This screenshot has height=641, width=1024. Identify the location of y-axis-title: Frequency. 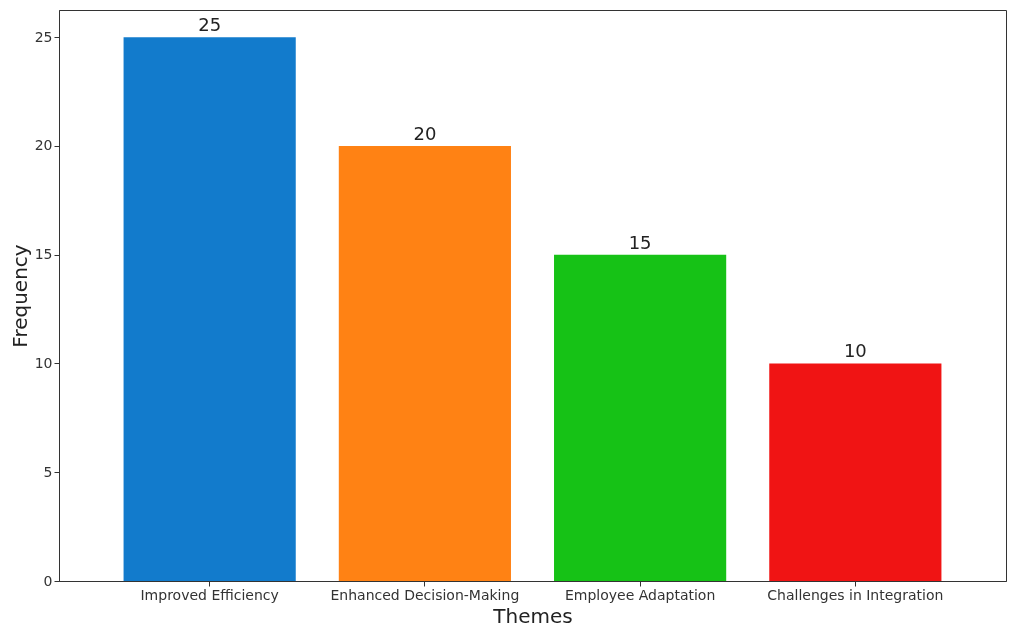
(19, 296).